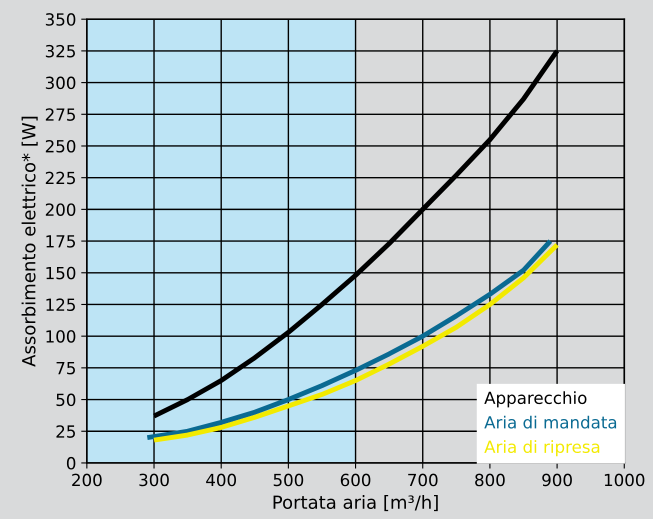 This screenshot has height=519, width=653. Describe the element at coordinates (355, 480) in the screenshot. I see `x-tick-label: 600` at that location.